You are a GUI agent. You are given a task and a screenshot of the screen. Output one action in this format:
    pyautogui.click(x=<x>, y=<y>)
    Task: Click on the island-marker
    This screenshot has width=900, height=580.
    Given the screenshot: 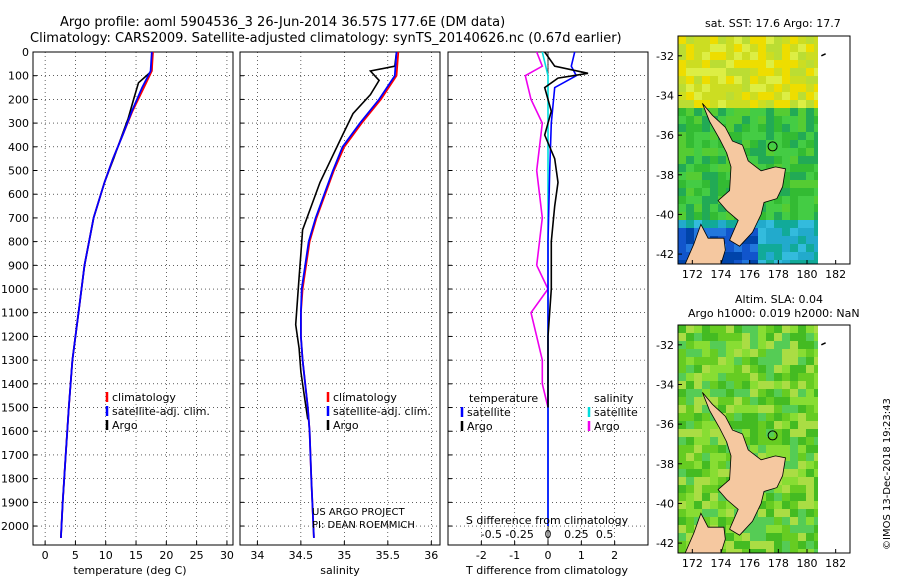 What is the action you would take?
    pyautogui.click(x=823, y=344)
    